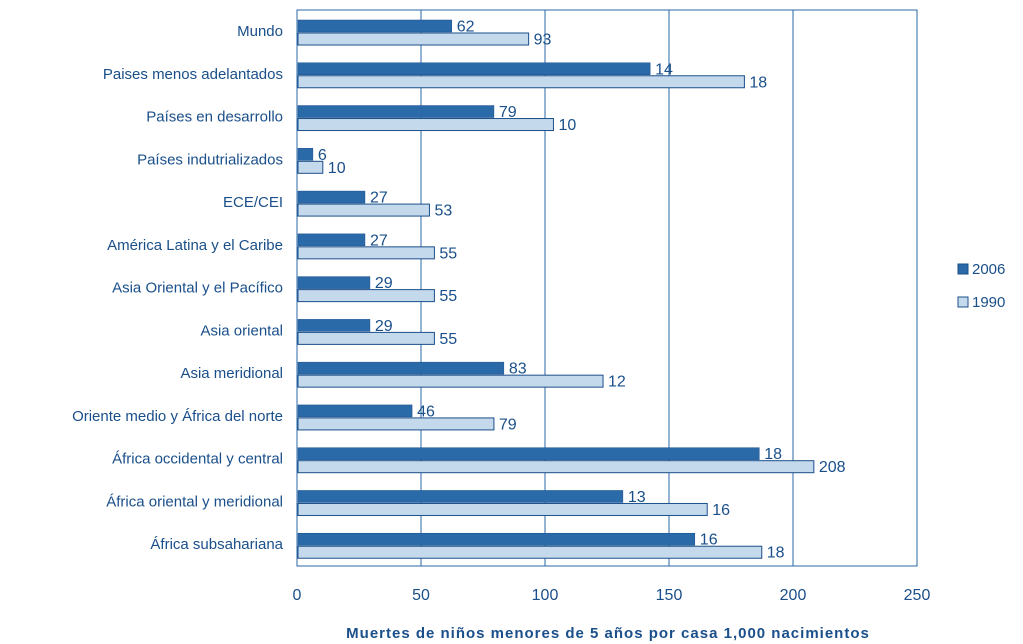 This screenshot has height=644, width=1023. Describe the element at coordinates (195, 245) in the screenshot. I see `category-label: América Latina y el Caribe` at that location.